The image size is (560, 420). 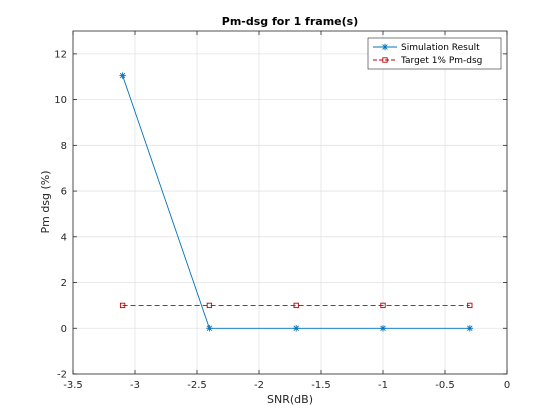 I want to click on y-tick-label: 0, so click(x=64, y=329).